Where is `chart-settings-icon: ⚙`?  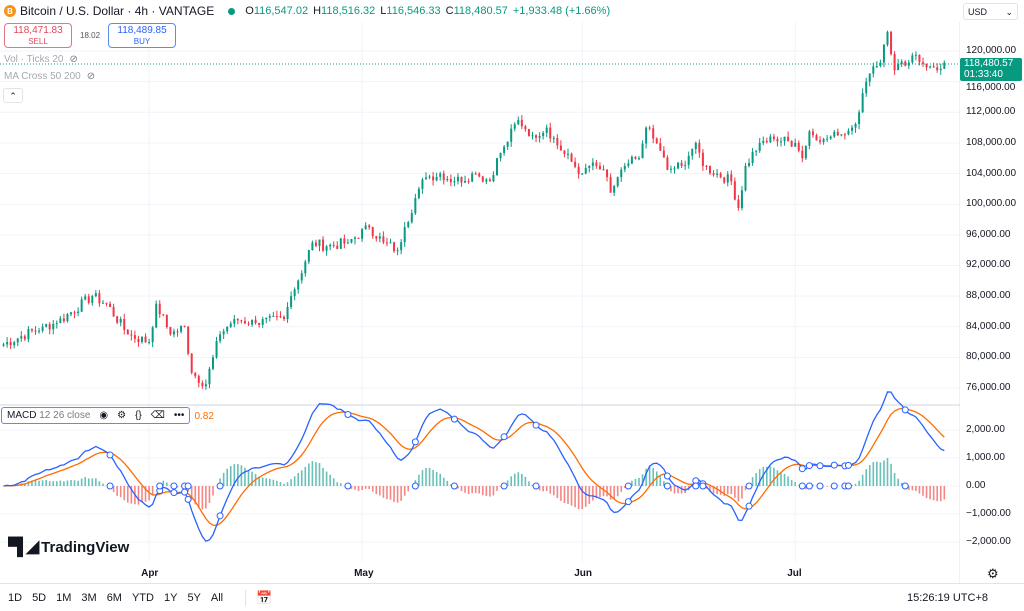
chart-settings-icon: ⚙ is located at coordinates (993, 573).